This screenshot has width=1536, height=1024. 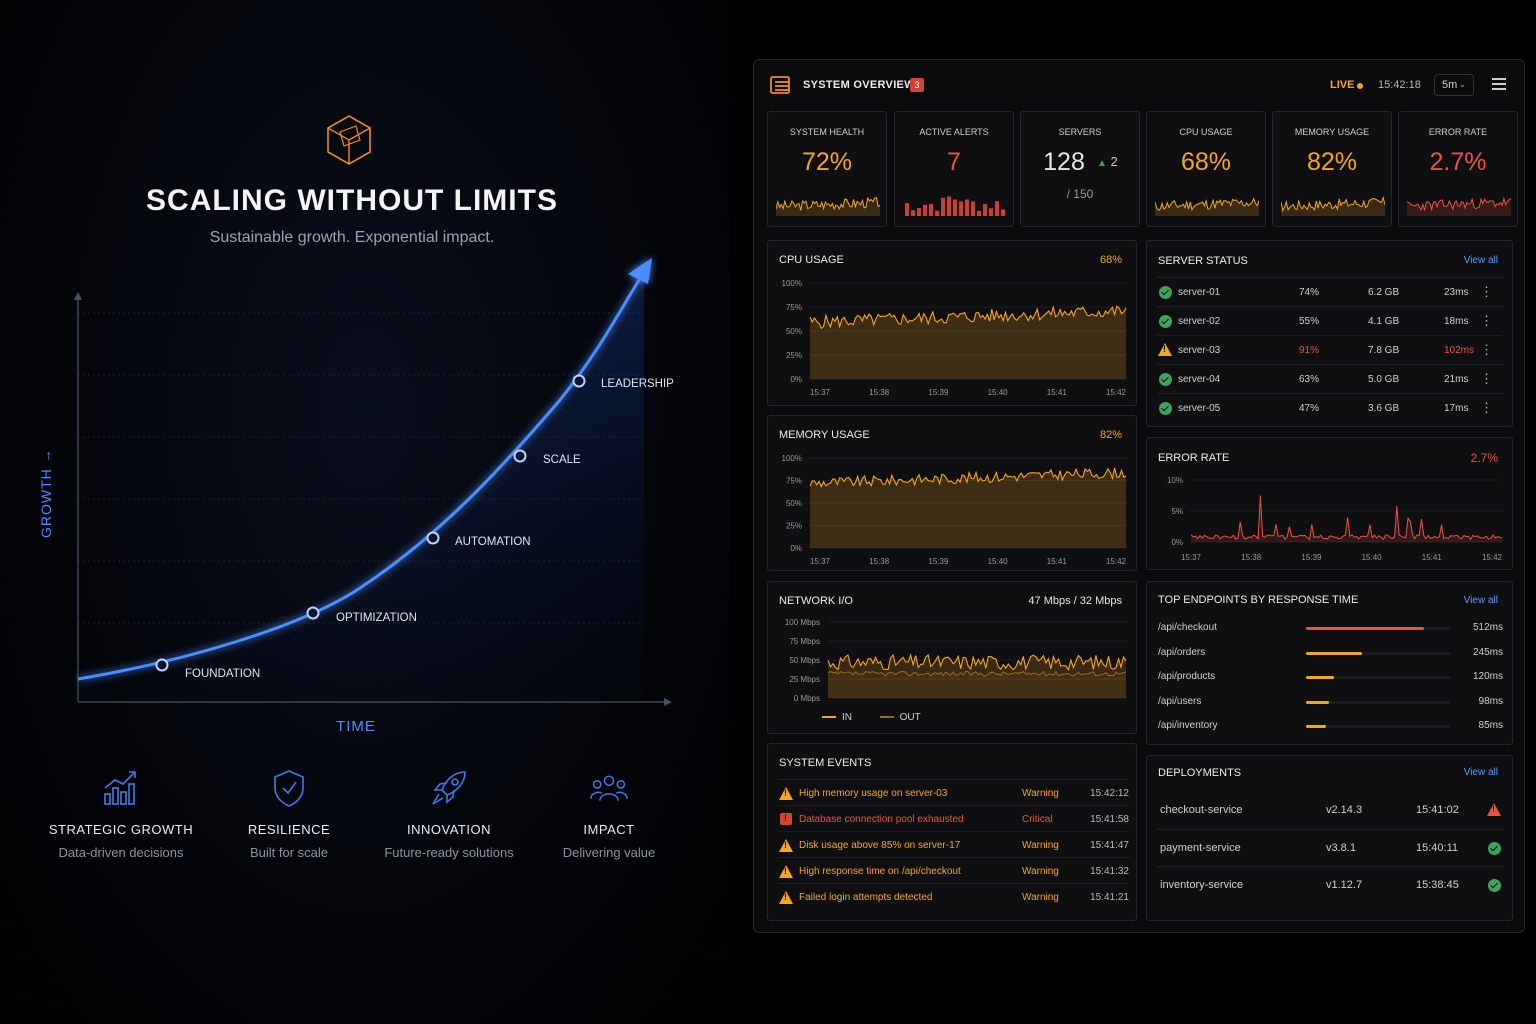 What do you see at coordinates (1330, 378) in the screenshot?
I see `server-row: server-04 63% 5.0 GB 21ms ⋮` at bounding box center [1330, 378].